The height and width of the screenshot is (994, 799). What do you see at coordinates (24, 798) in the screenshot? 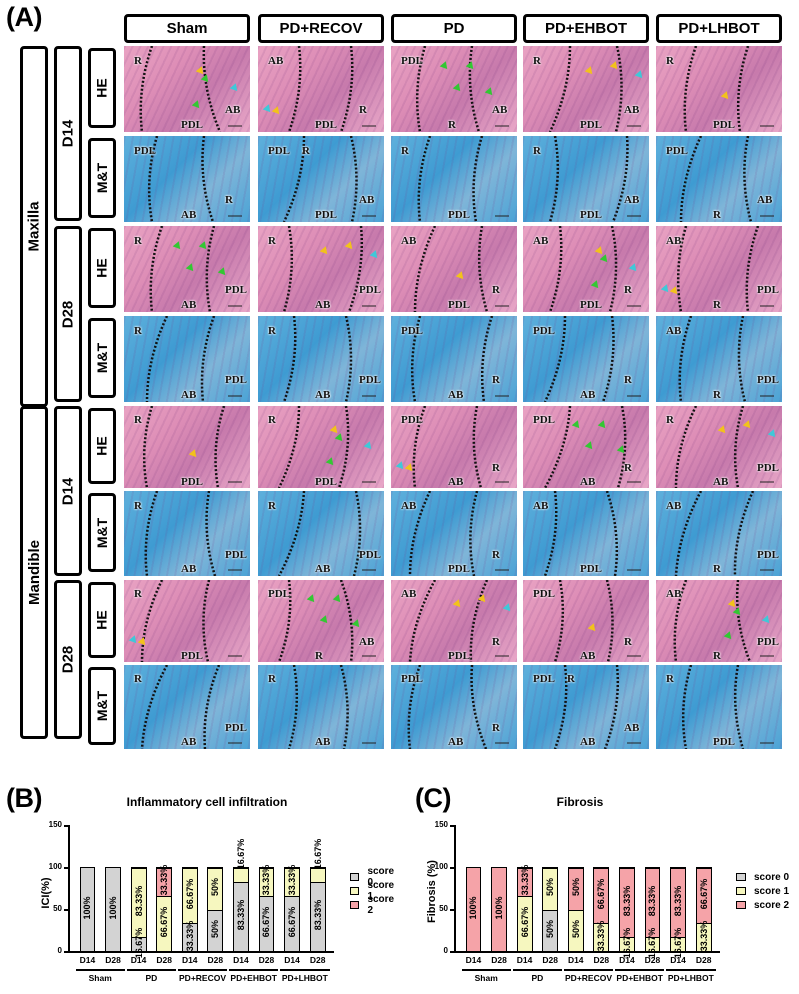
I see `panel-b-letter: (B)` at bounding box center [24, 798].